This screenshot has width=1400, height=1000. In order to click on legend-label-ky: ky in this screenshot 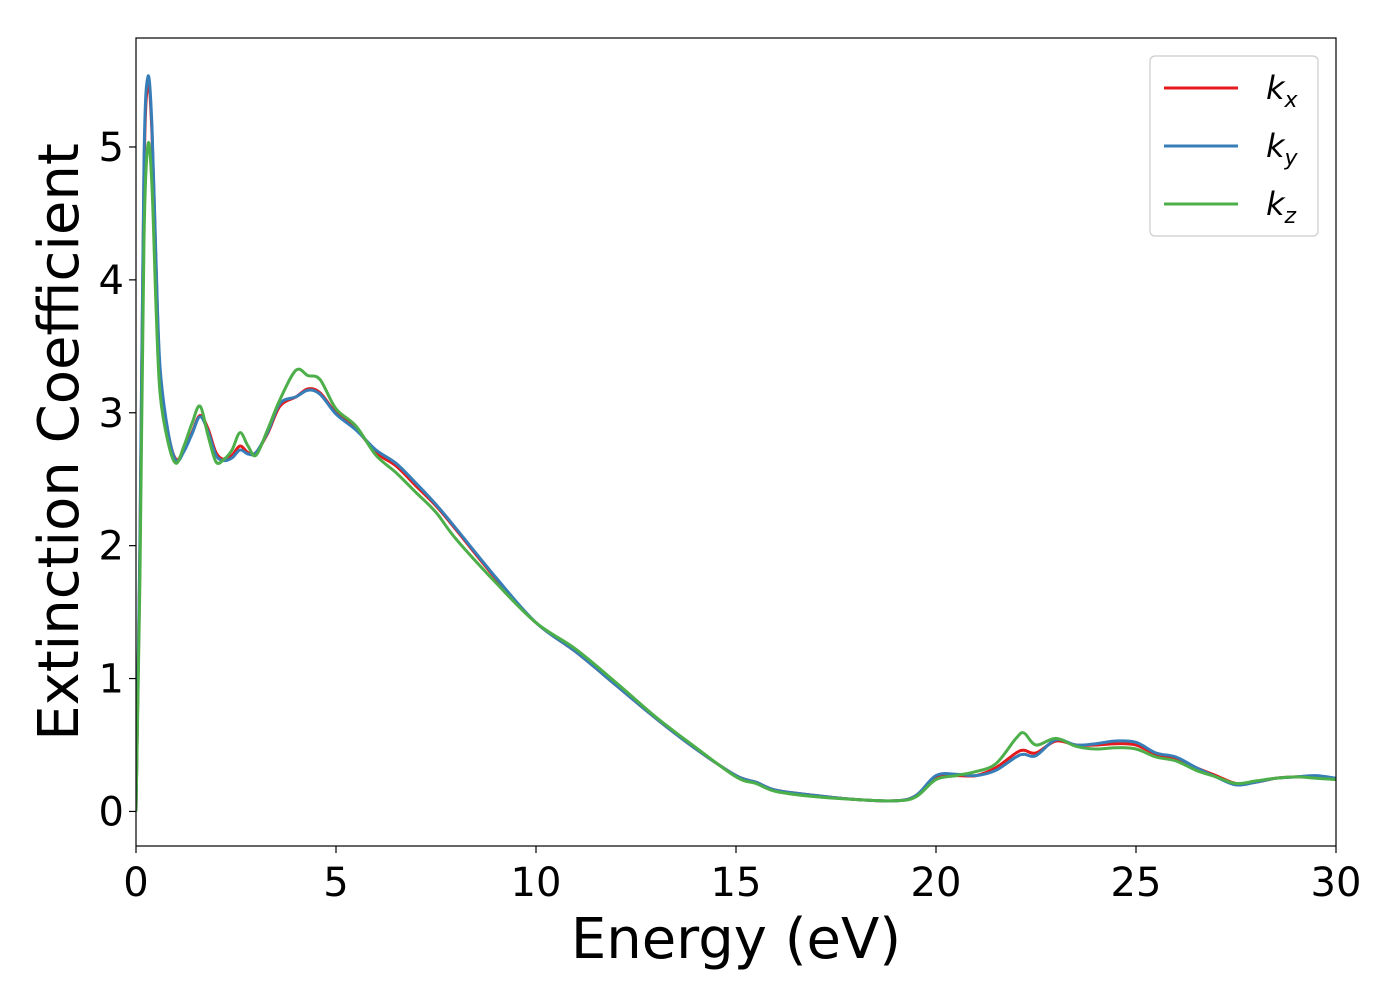, I will do `click(1282, 149)`.